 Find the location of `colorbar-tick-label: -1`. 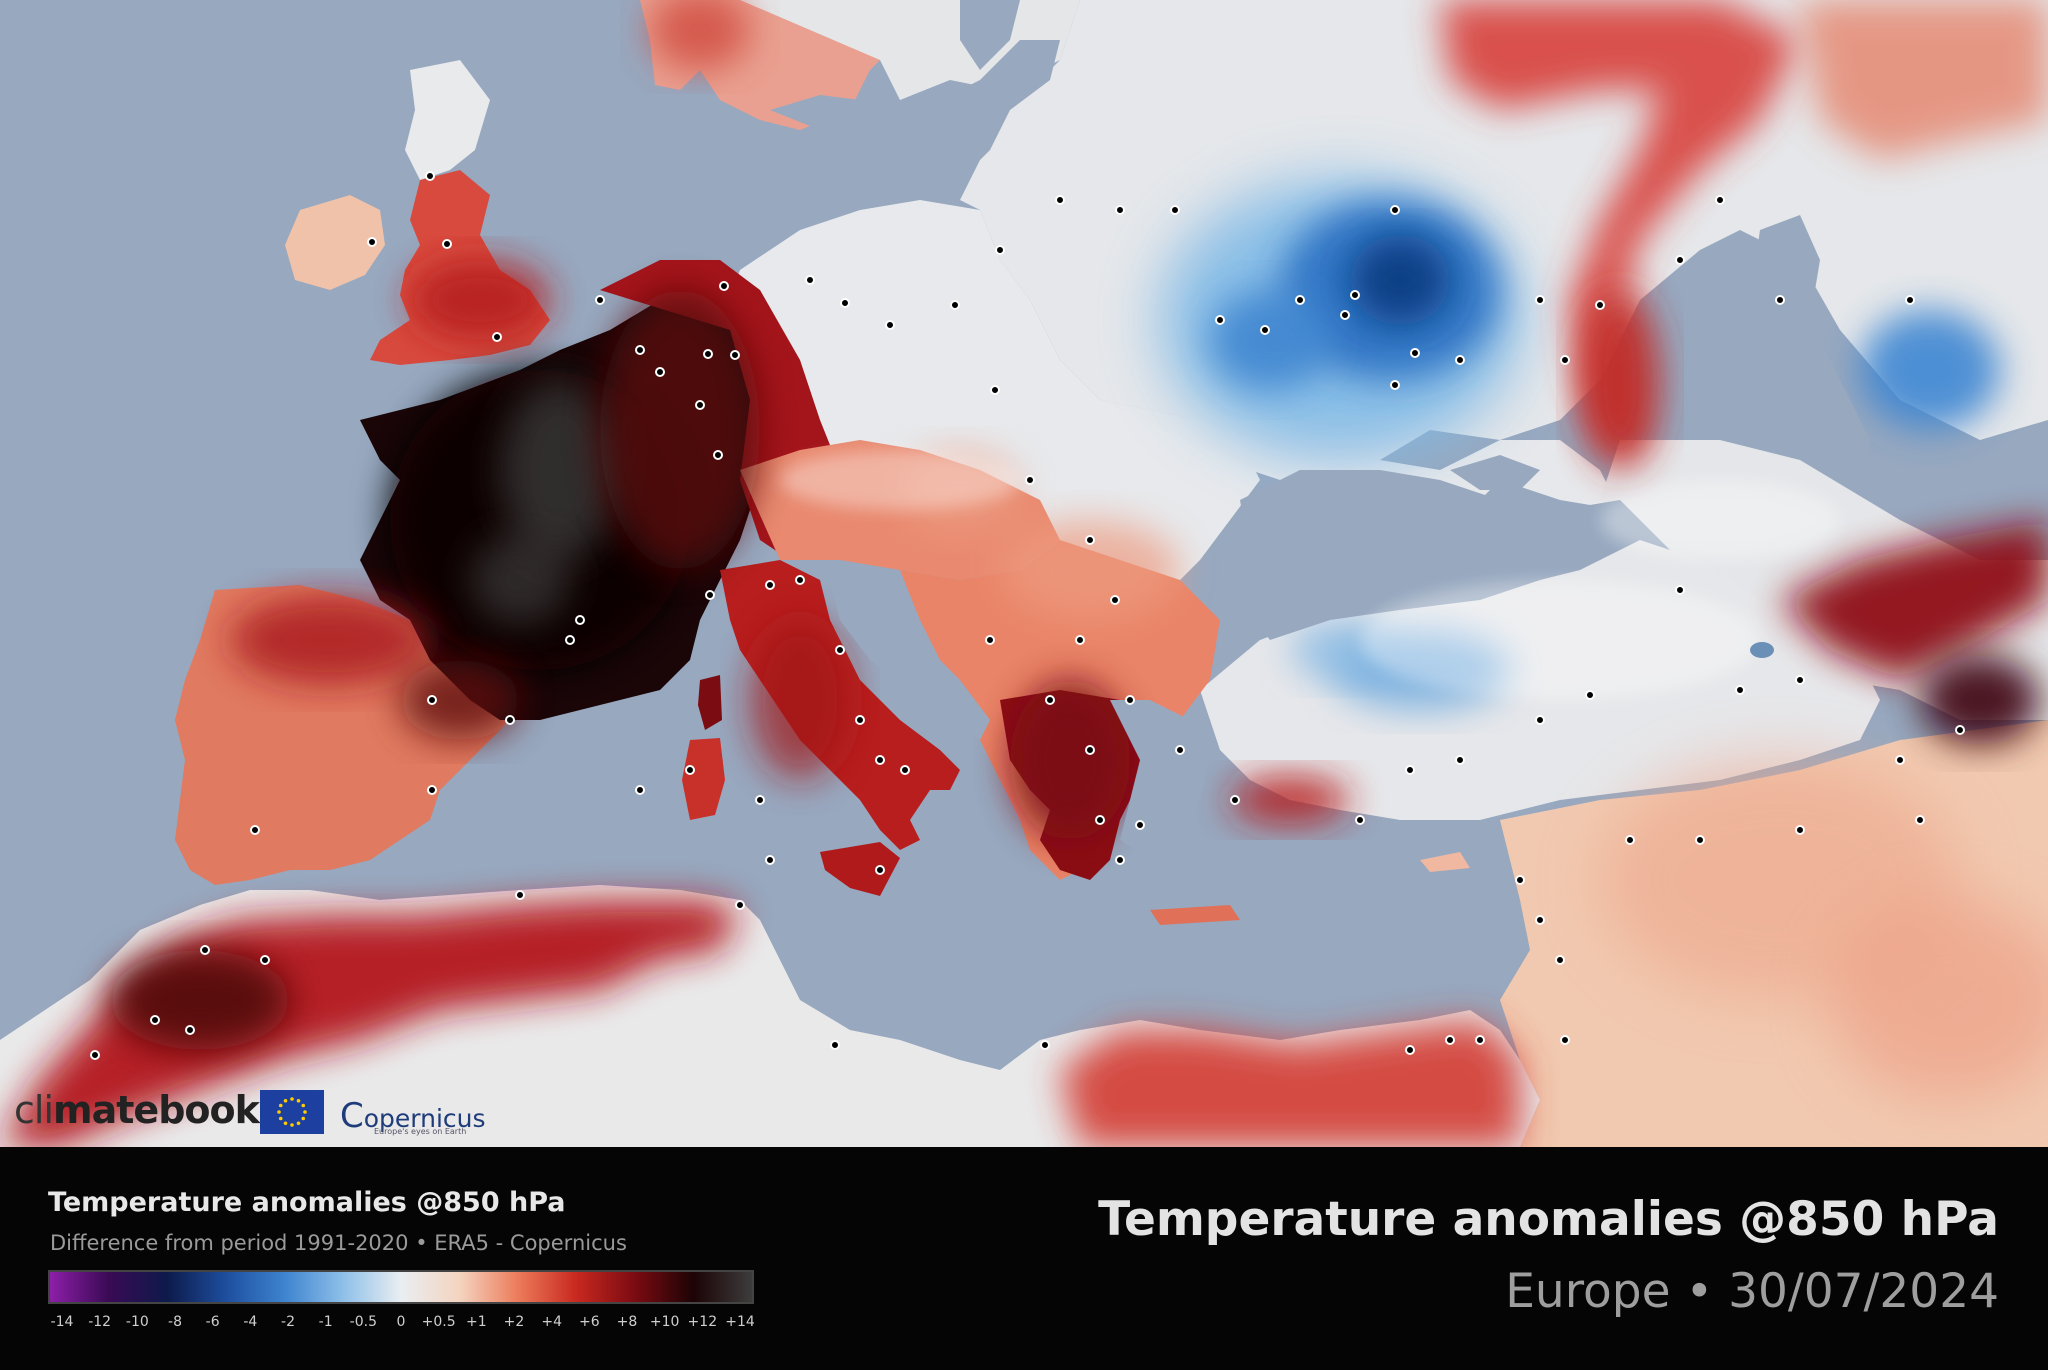

colorbar-tick-label: -1 is located at coordinates (325, 1322).